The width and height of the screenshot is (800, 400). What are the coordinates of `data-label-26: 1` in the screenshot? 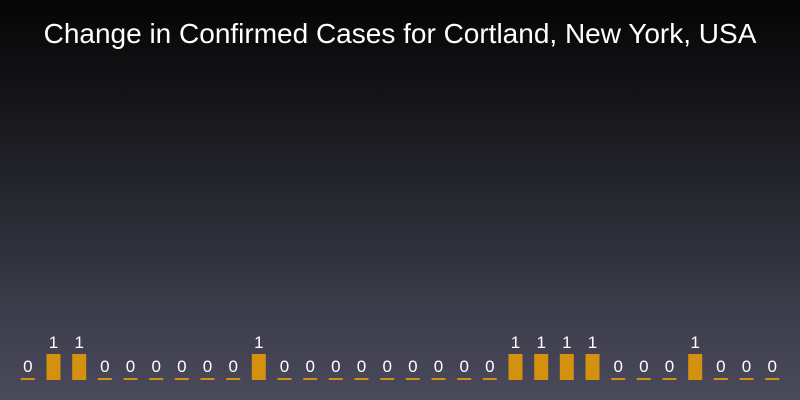 It's located at (694, 342).